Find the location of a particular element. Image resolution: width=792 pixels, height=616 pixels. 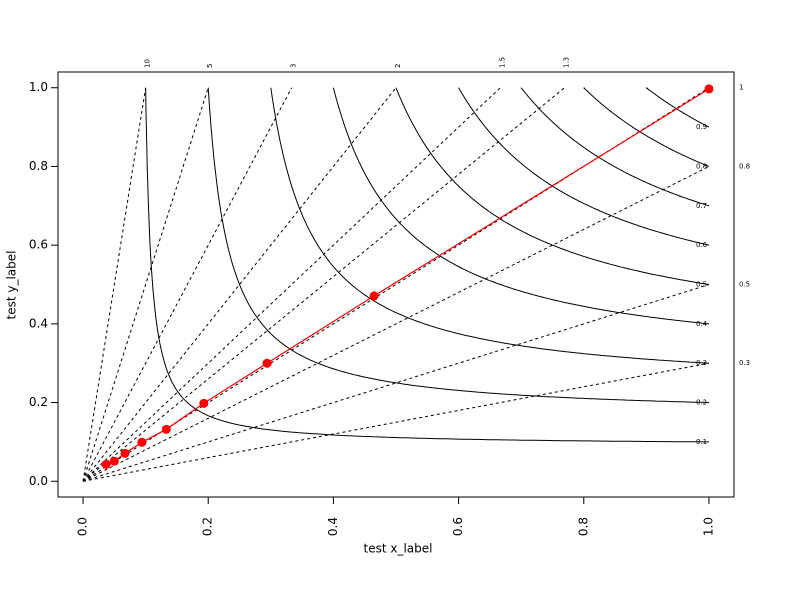

y-tick-label: 0.0 is located at coordinates (38, 481).